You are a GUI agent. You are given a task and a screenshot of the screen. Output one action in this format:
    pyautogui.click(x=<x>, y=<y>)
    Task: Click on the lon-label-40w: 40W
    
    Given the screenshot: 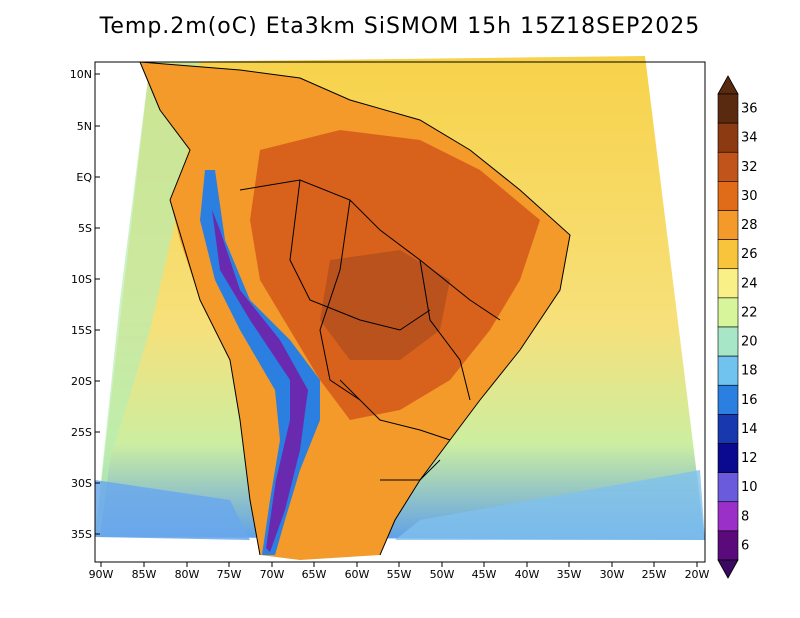 What is the action you would take?
    pyautogui.click(x=527, y=574)
    